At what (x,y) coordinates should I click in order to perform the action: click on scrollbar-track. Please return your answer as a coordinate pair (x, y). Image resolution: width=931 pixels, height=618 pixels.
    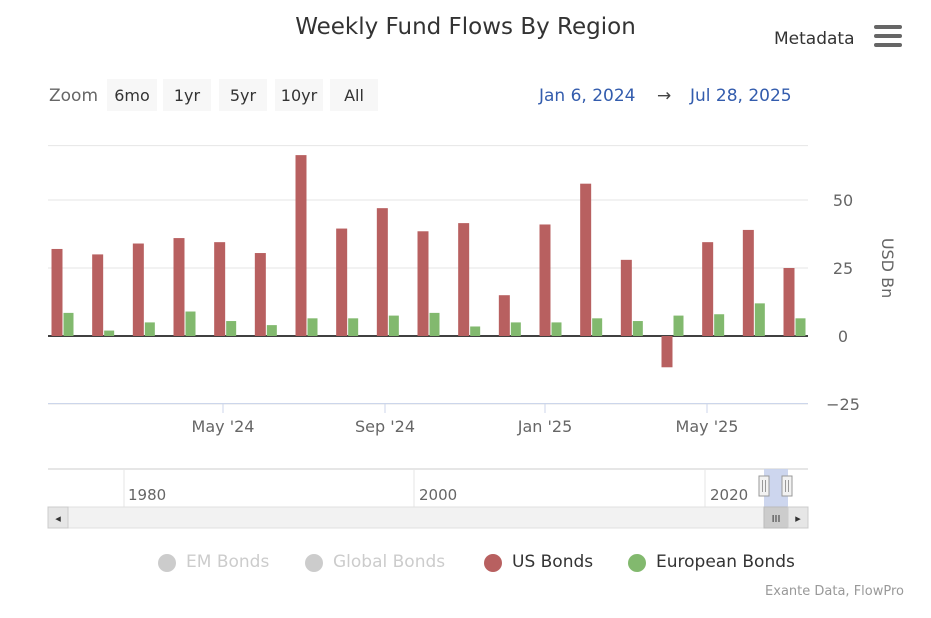
    Looking at the image, I should click on (428, 517).